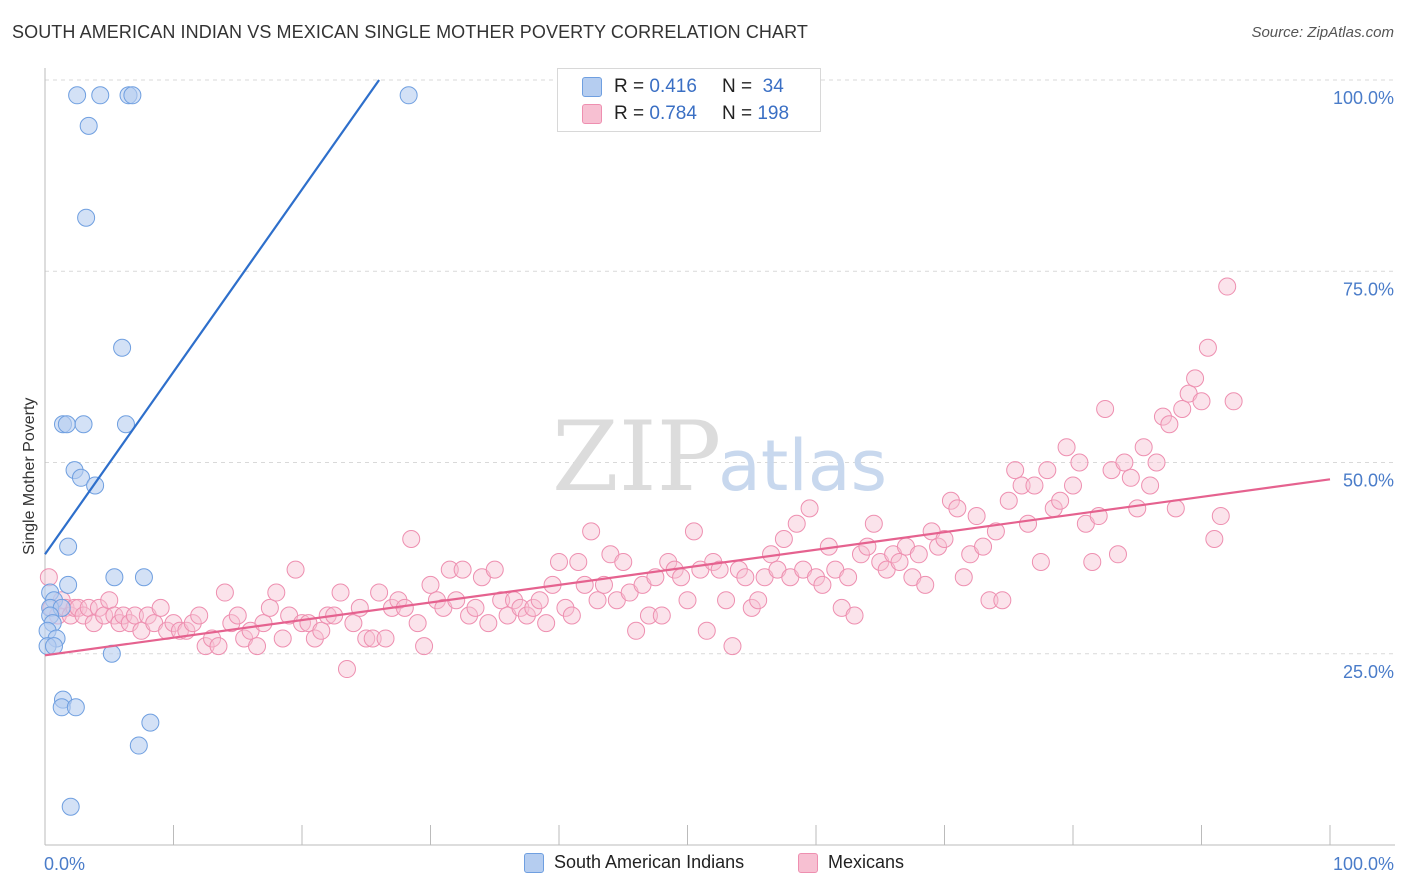 The height and width of the screenshot is (892, 1406). What do you see at coordinates (1363, 98) in the screenshot?
I see `y-tick-label: 100.0%` at bounding box center [1363, 98].